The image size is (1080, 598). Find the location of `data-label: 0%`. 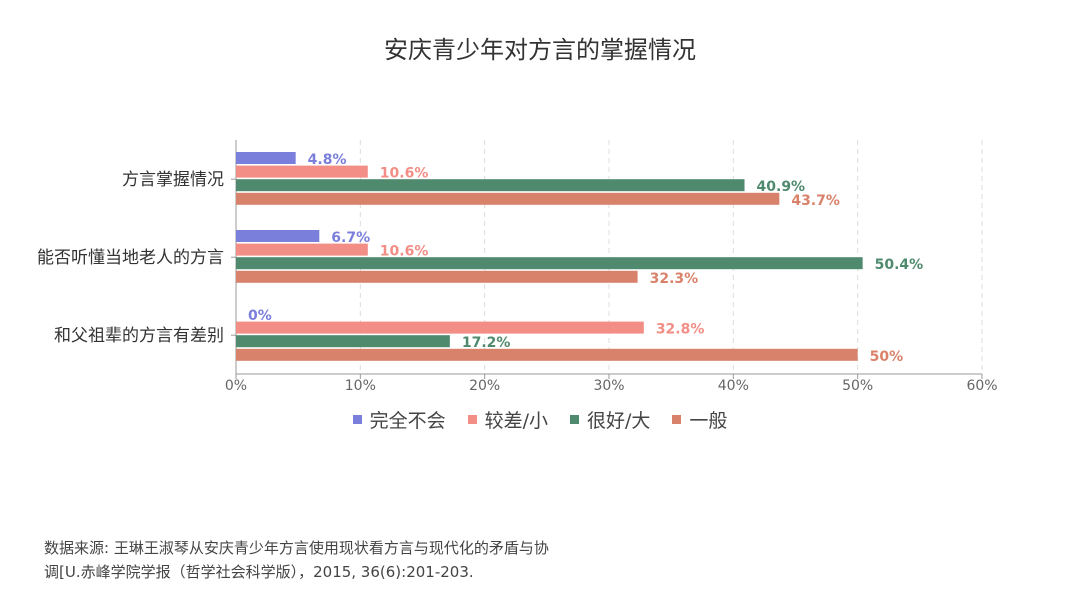

data-label: 0% is located at coordinates (260, 316).